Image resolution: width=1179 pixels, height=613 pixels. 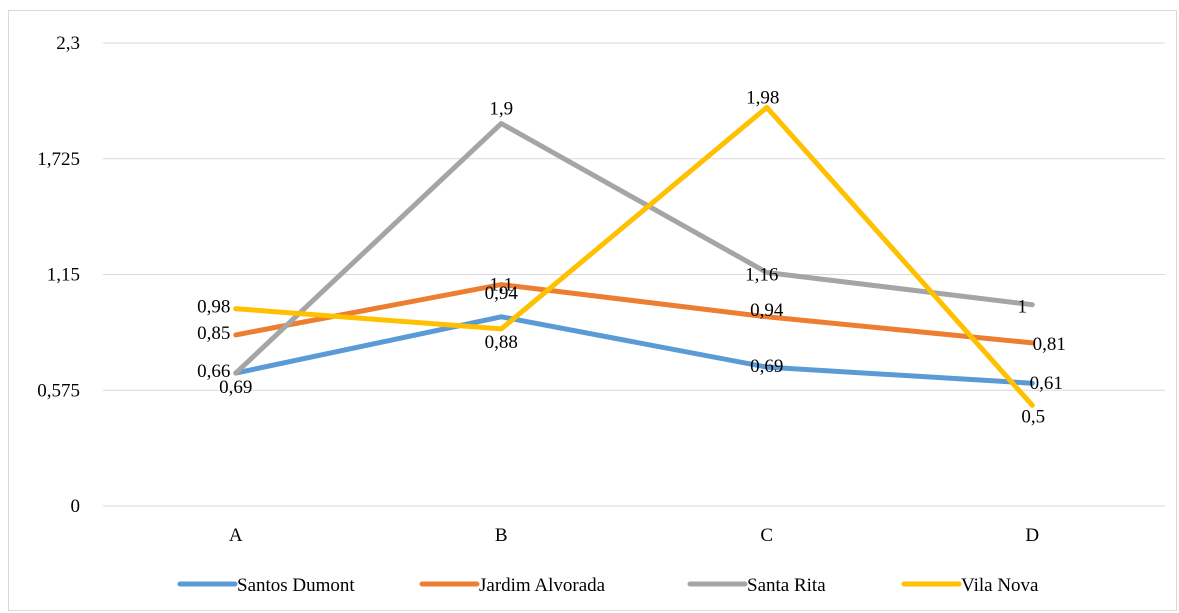 I want to click on x-tick-label: A, so click(x=236, y=535).